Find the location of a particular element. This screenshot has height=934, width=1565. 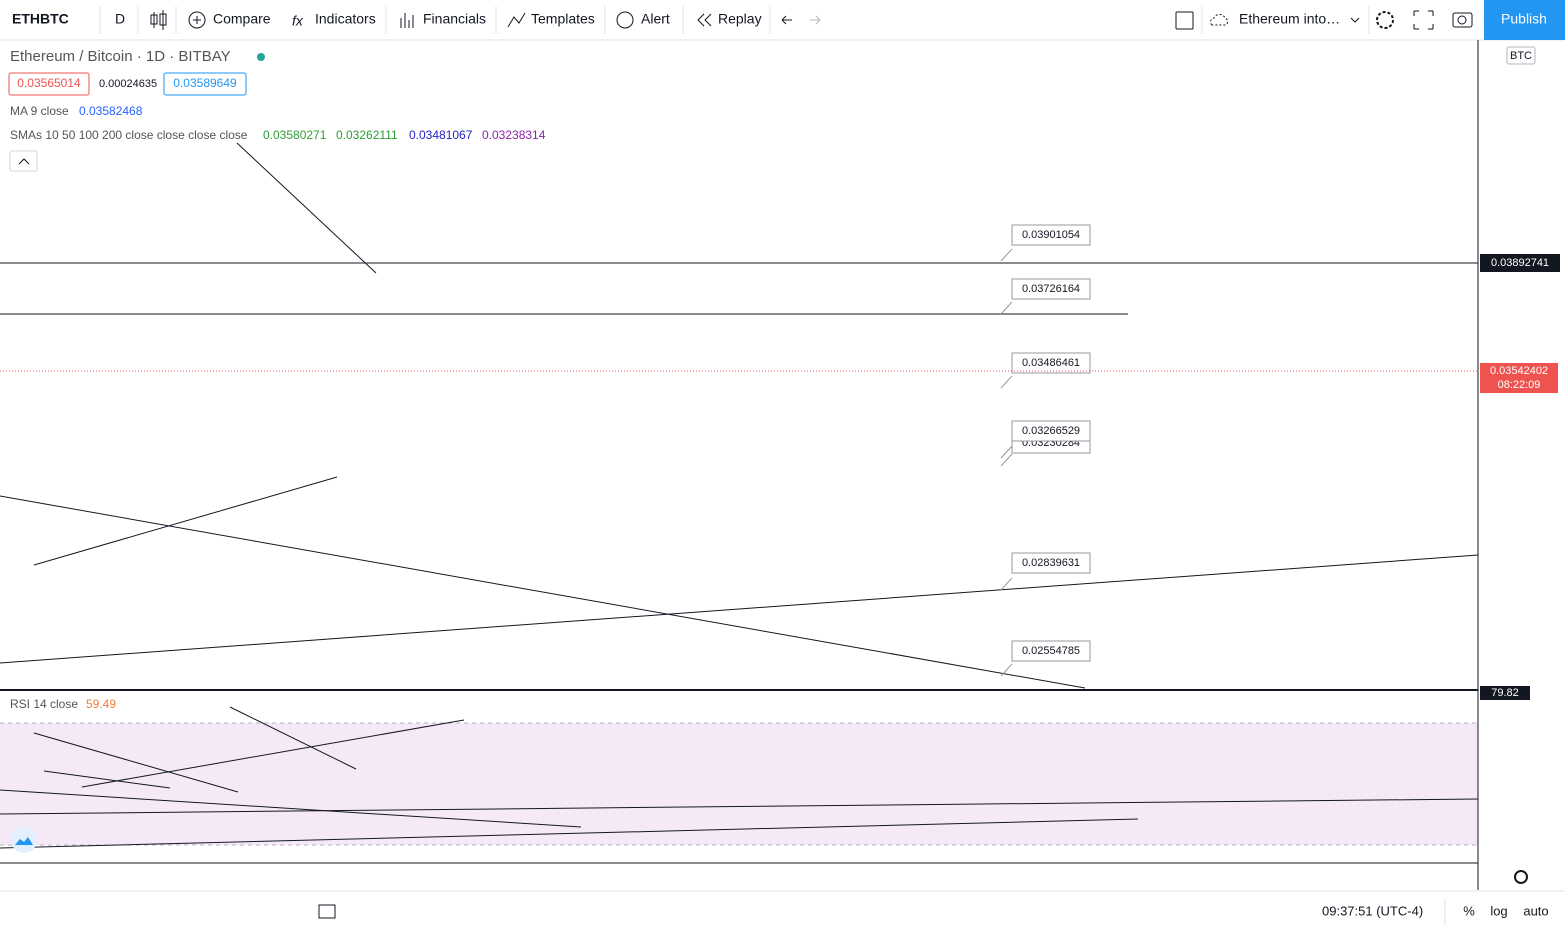

symbol: ETHBTC is located at coordinates (40, 19).